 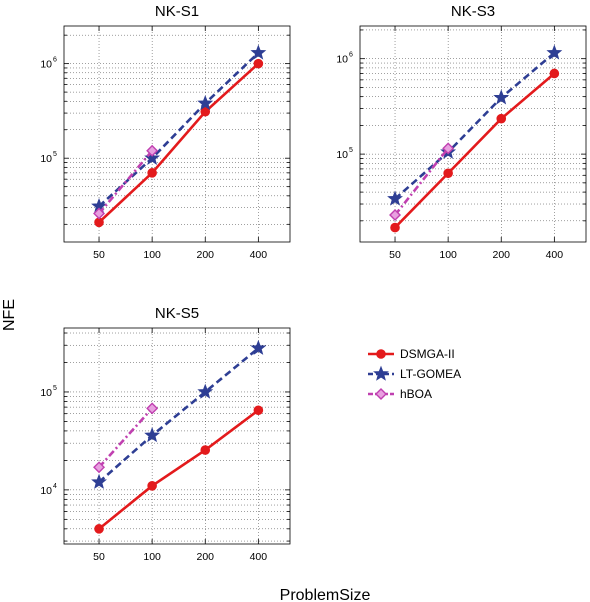 I want to click on y-axis-label: NFE, so click(x=9, y=315).